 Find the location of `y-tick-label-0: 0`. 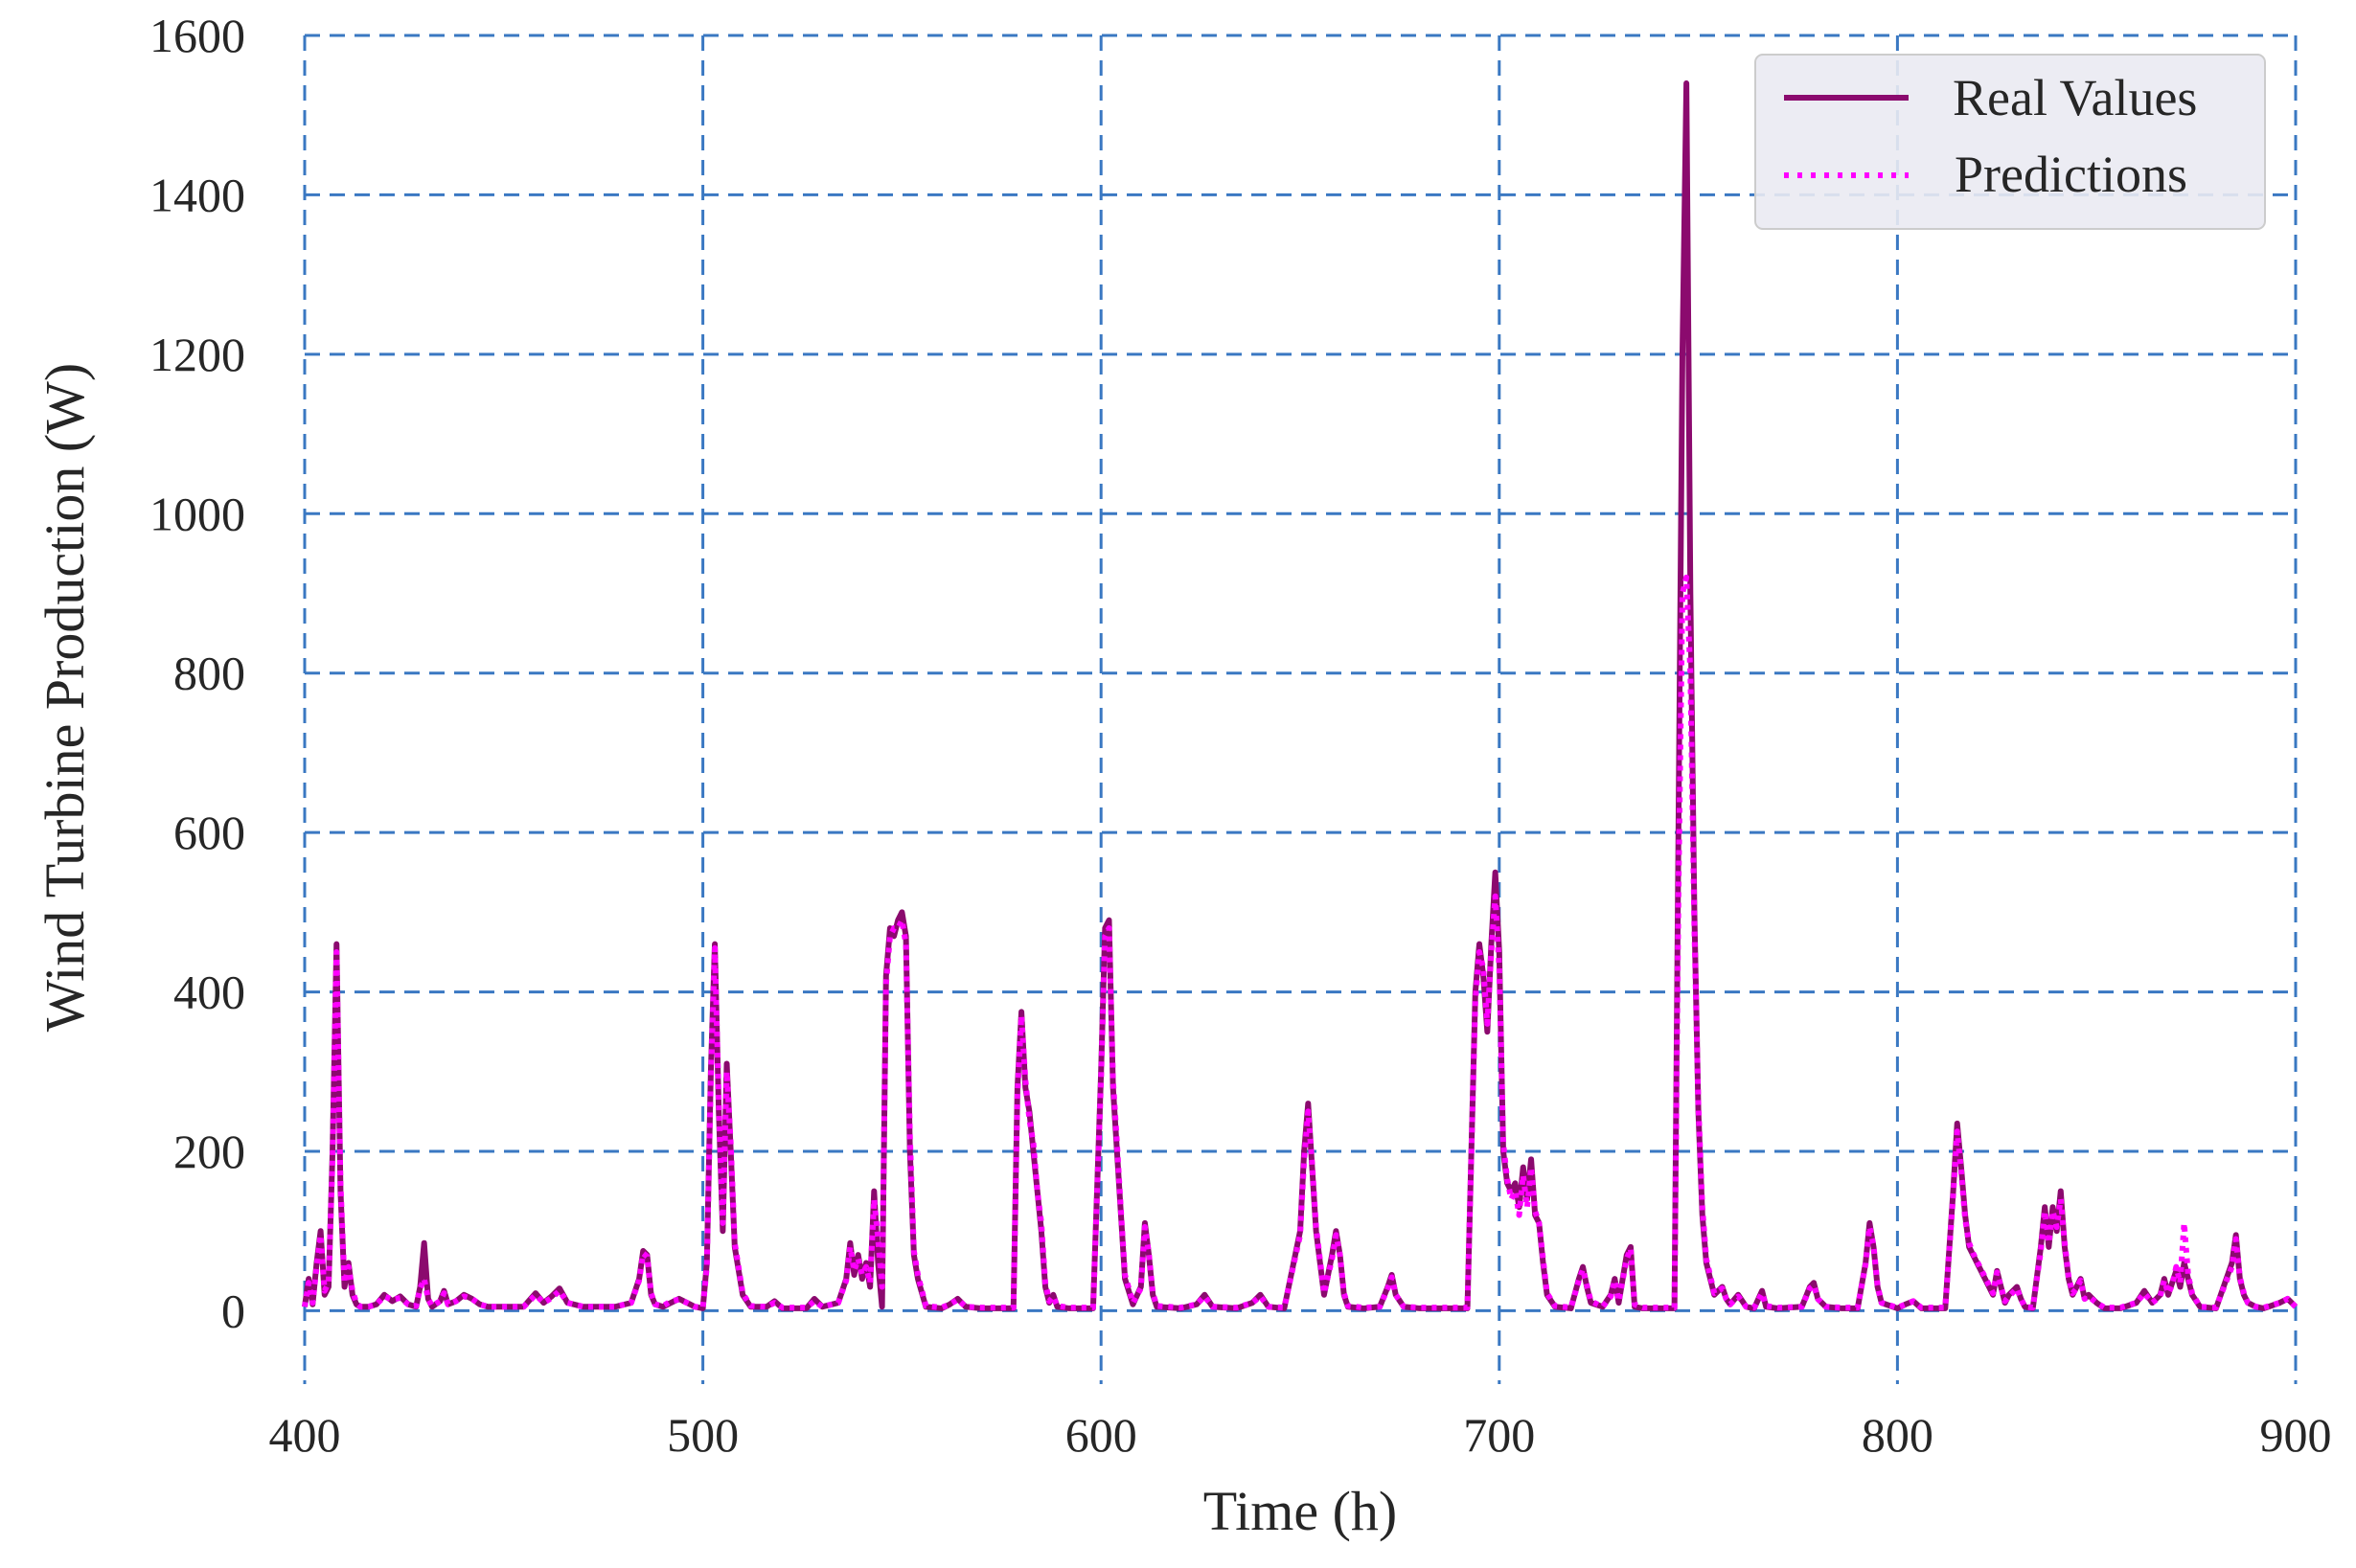

y-tick-label-0: 0 is located at coordinates (233, 1311).